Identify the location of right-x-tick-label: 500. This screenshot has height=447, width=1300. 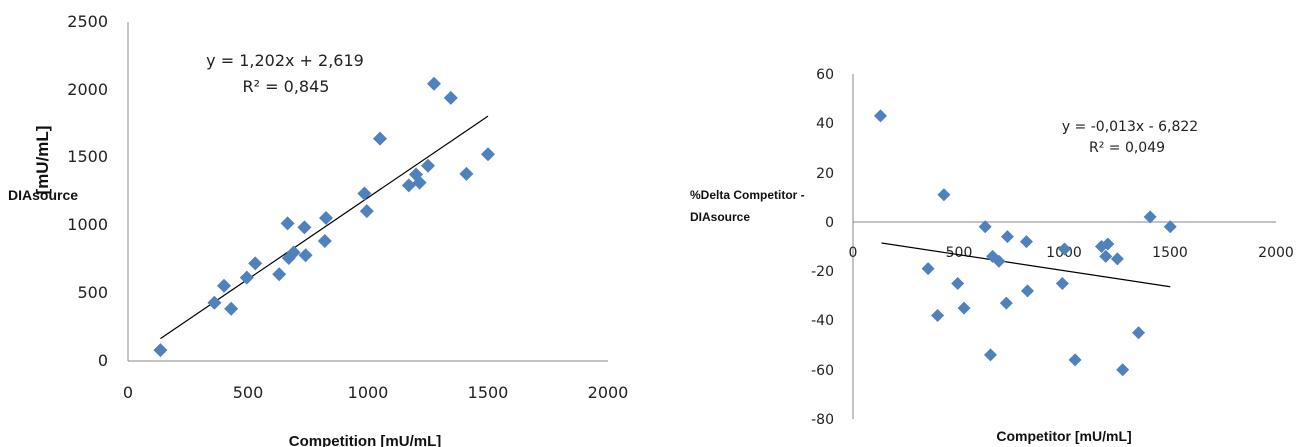
(959, 253).